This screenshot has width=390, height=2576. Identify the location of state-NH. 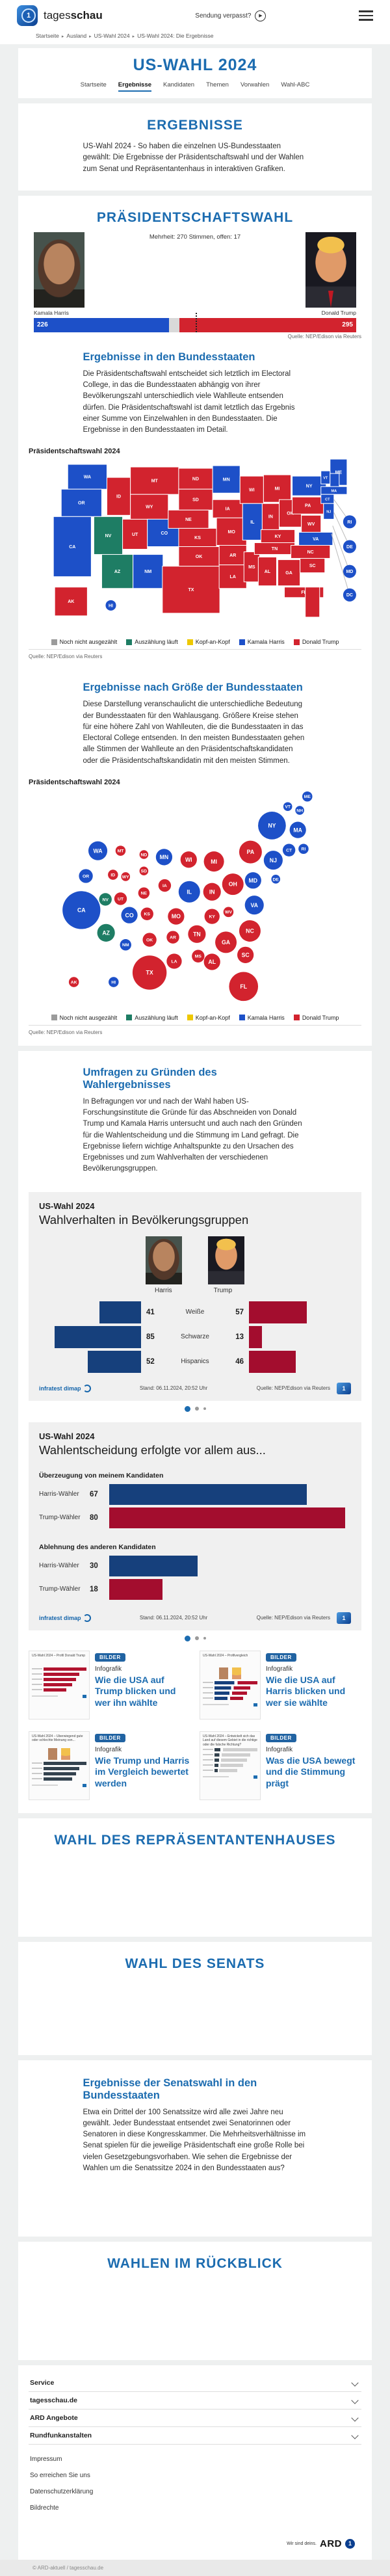
(335, 480).